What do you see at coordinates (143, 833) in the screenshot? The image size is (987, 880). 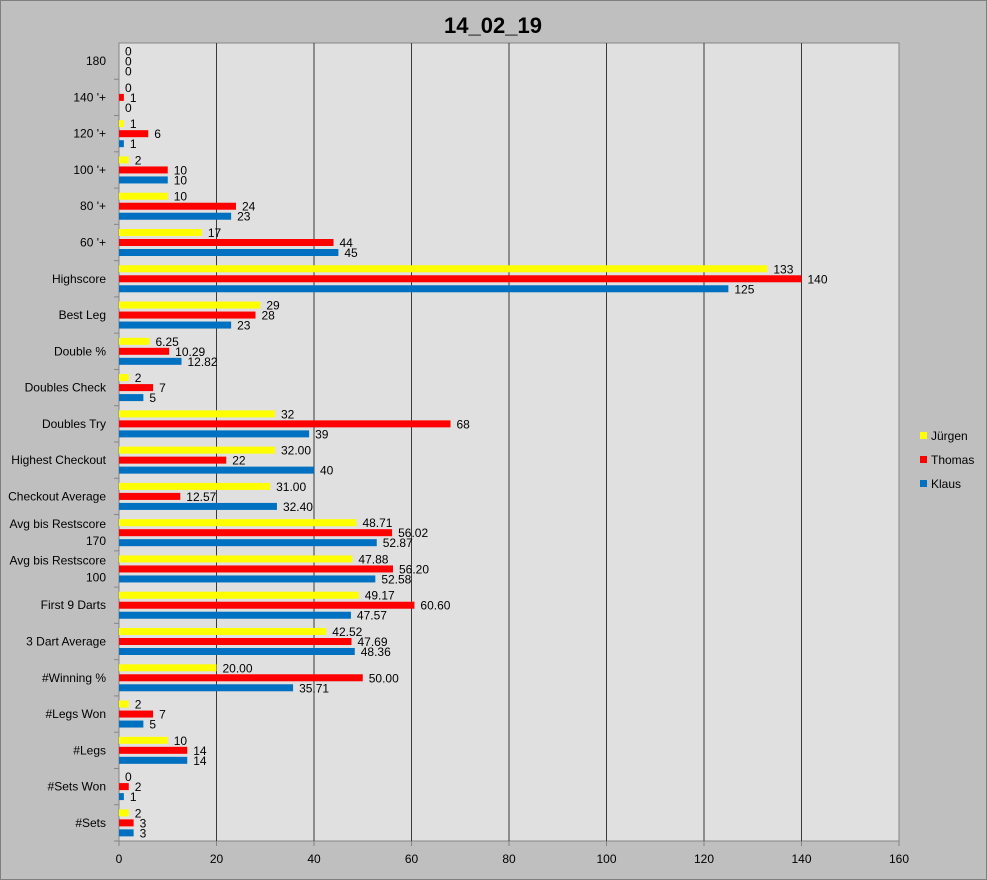 I see `data-label: 3` at bounding box center [143, 833].